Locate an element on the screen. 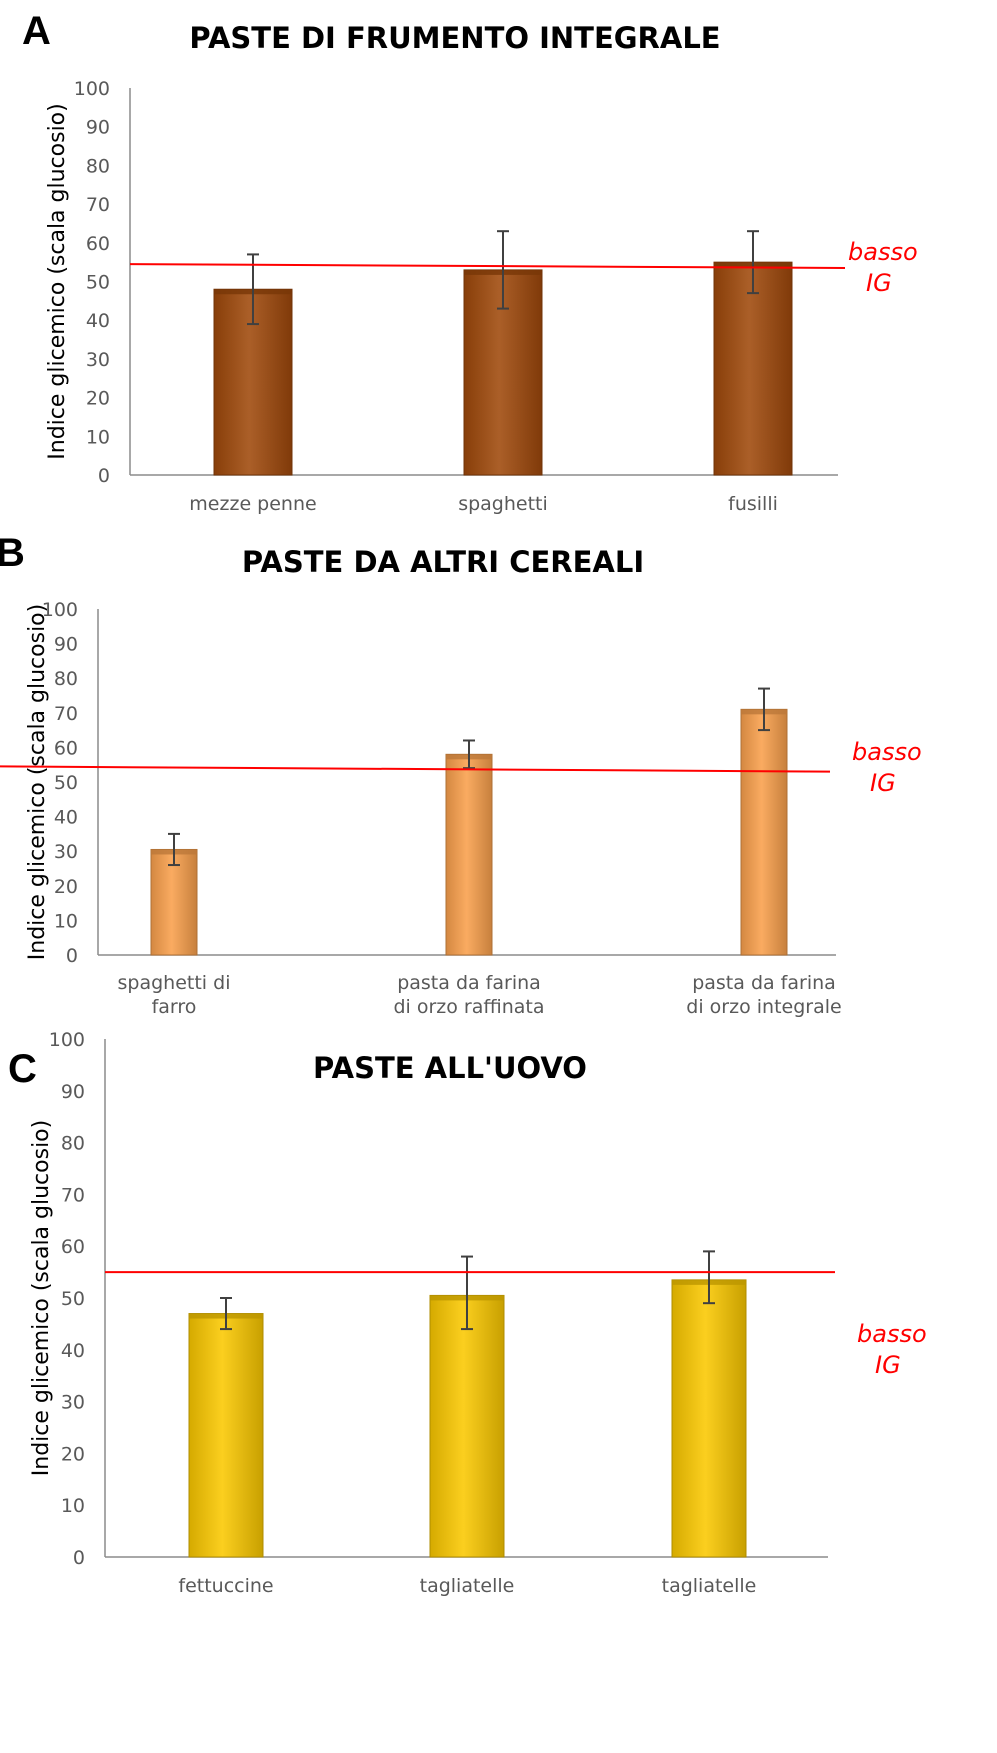  category-label: spaghetti di is located at coordinates (174, 983).